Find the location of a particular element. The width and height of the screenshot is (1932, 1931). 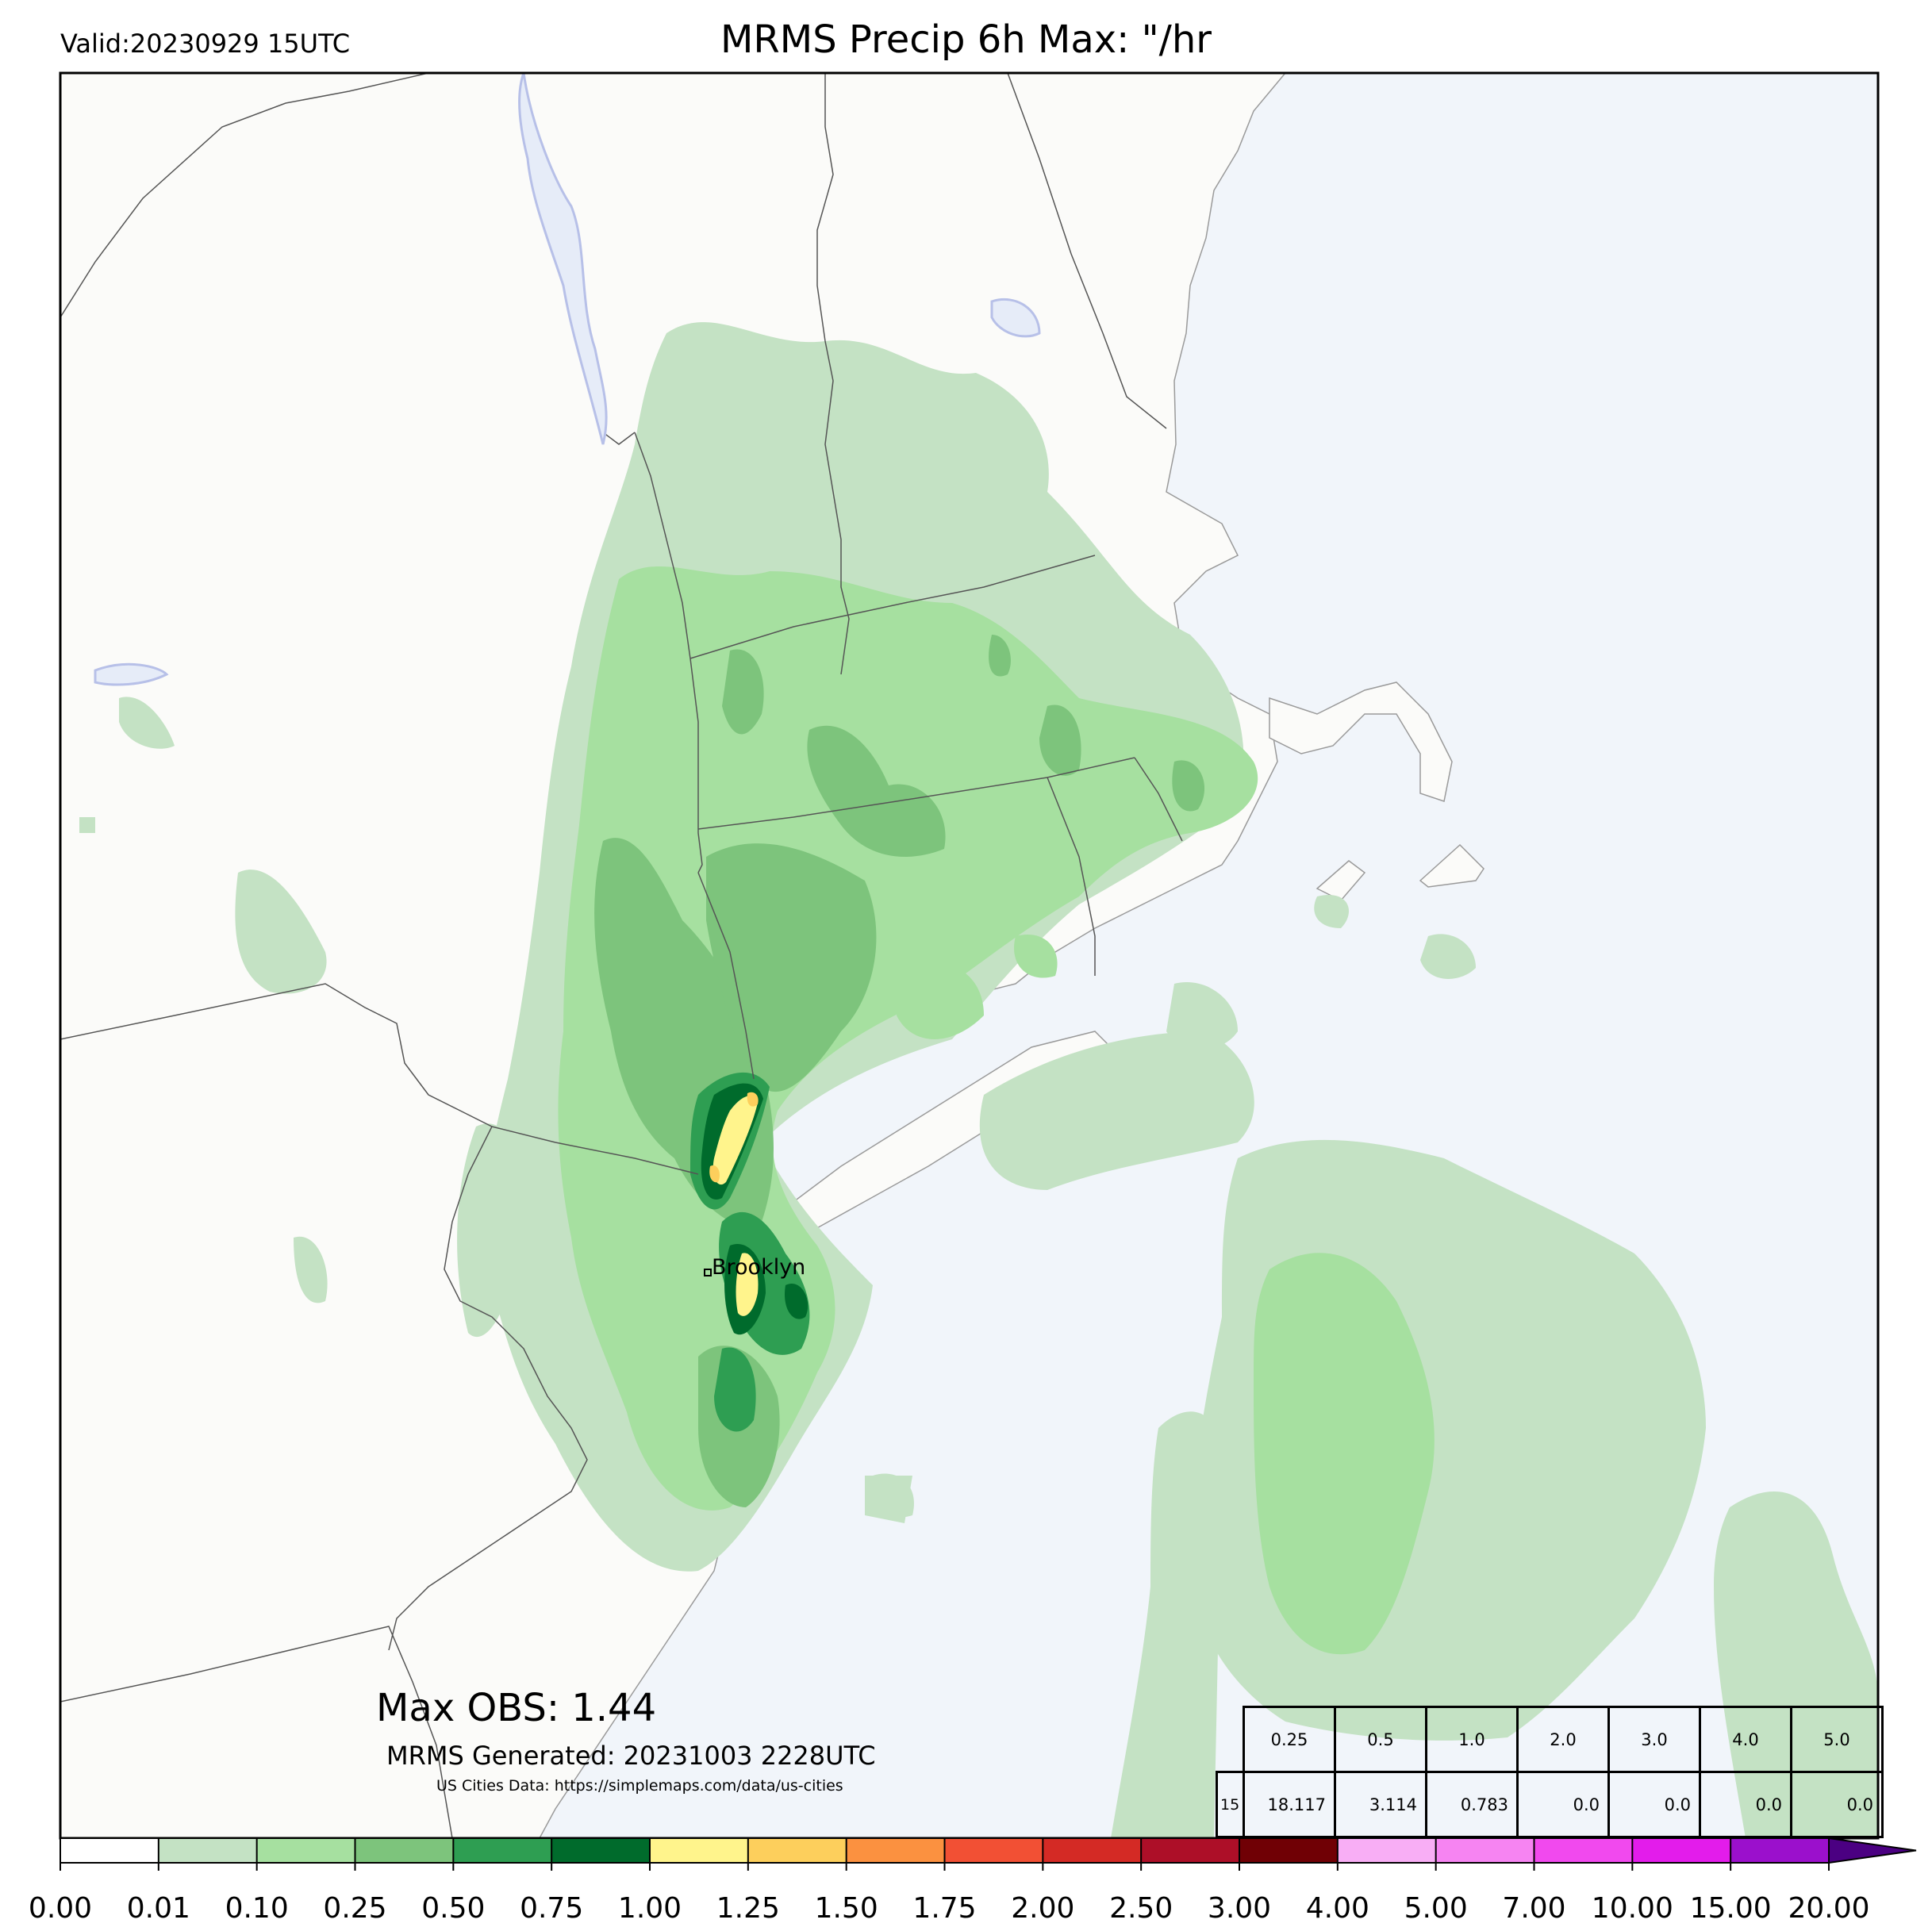

colorbar-tick-label: 4.00 is located at coordinates (1337, 1908).